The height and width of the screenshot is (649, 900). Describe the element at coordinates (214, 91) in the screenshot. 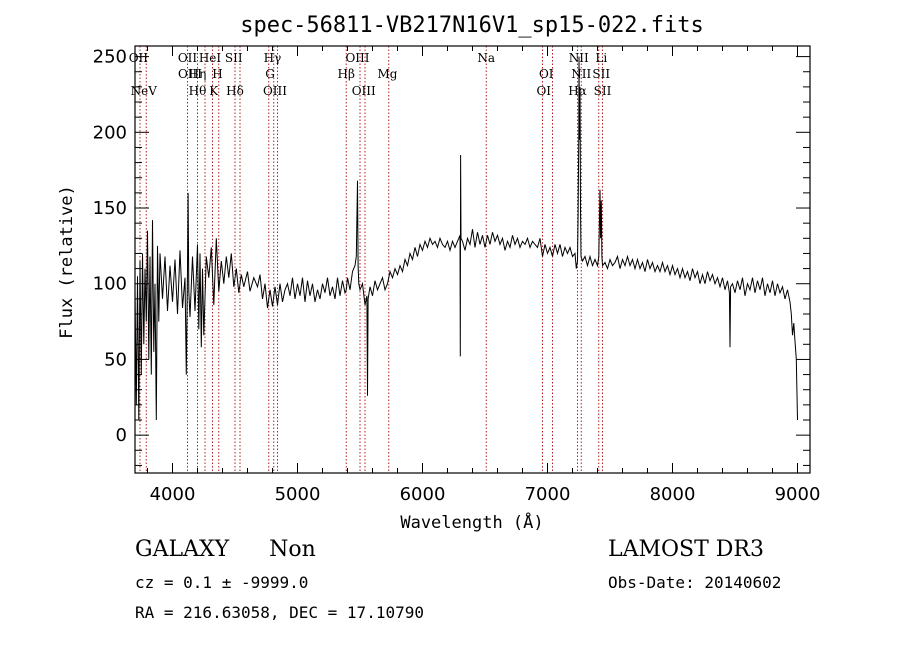

I see `spectral-line-label: K` at that location.